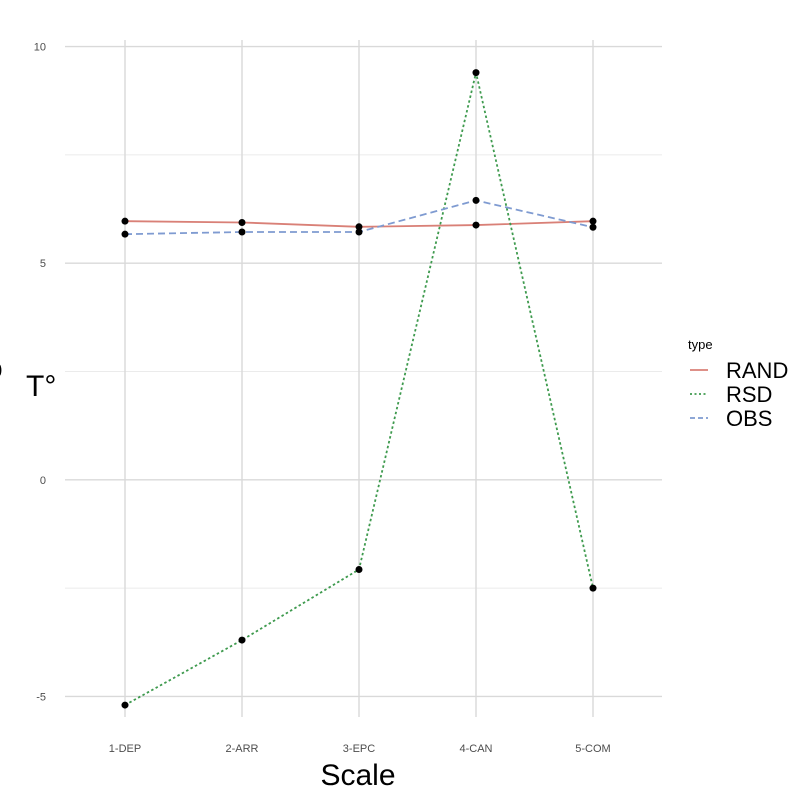 This screenshot has width=806, height=793. What do you see at coordinates (475, 749) in the screenshot?
I see `x-tick-label: 4-CAN` at bounding box center [475, 749].